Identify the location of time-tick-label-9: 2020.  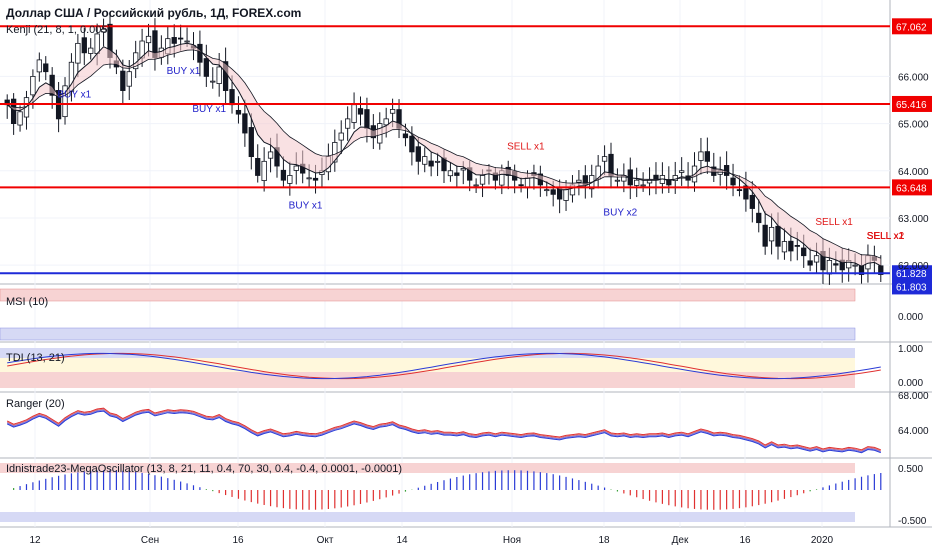
(822, 540).